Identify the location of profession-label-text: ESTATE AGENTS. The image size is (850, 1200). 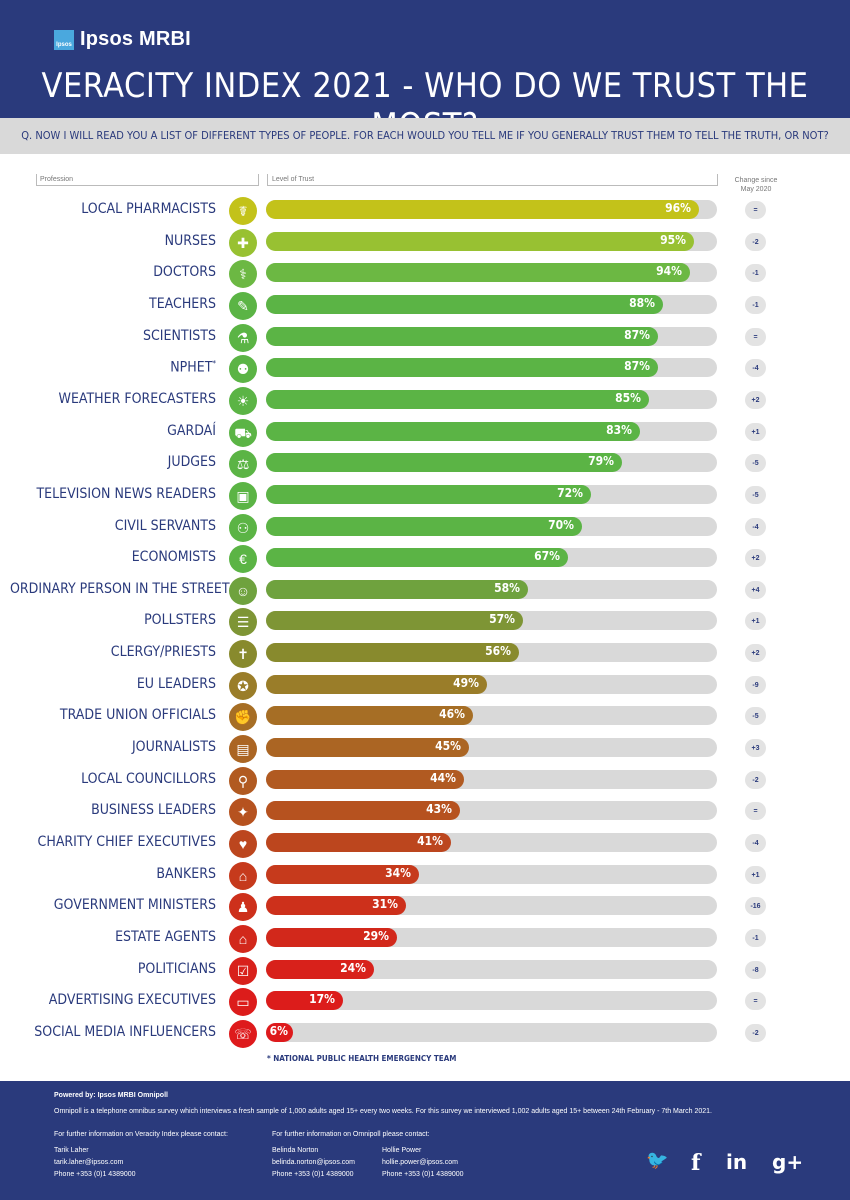
(165, 937).